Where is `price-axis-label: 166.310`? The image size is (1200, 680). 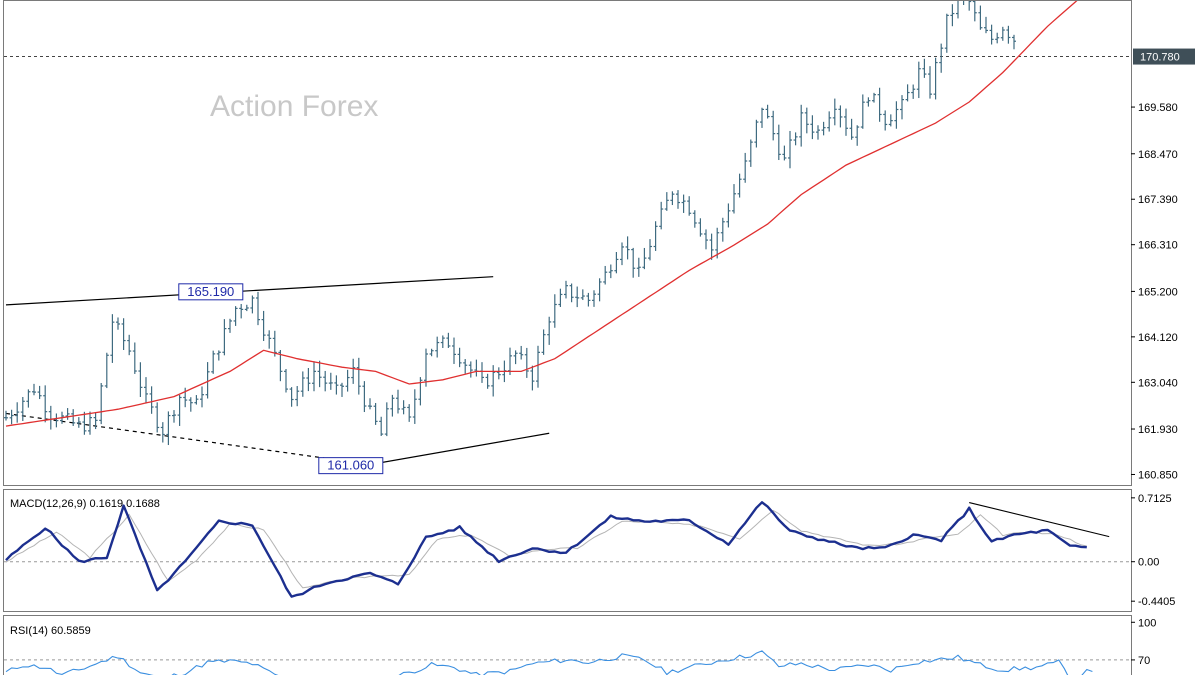 price-axis-label: 166.310 is located at coordinates (1158, 246).